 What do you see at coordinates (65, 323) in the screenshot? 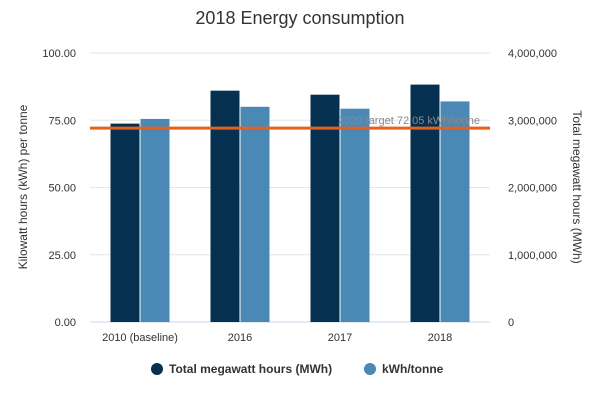
I see `left-tick-label: 0.00` at bounding box center [65, 323].